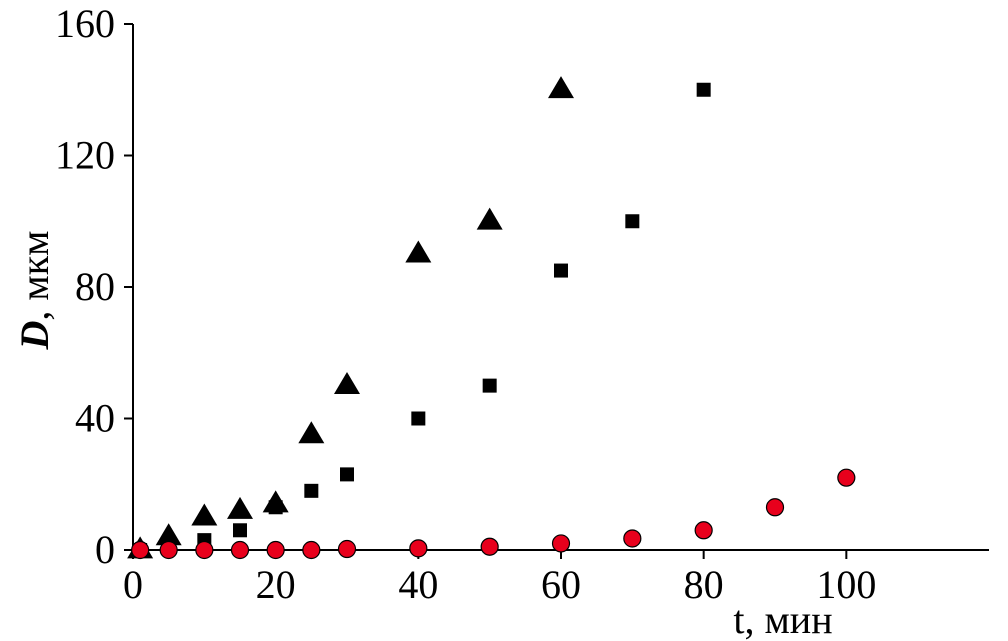 The height and width of the screenshot is (641, 1008). What do you see at coordinates (276, 584) in the screenshot?
I see `x-tick-label: 20` at bounding box center [276, 584].